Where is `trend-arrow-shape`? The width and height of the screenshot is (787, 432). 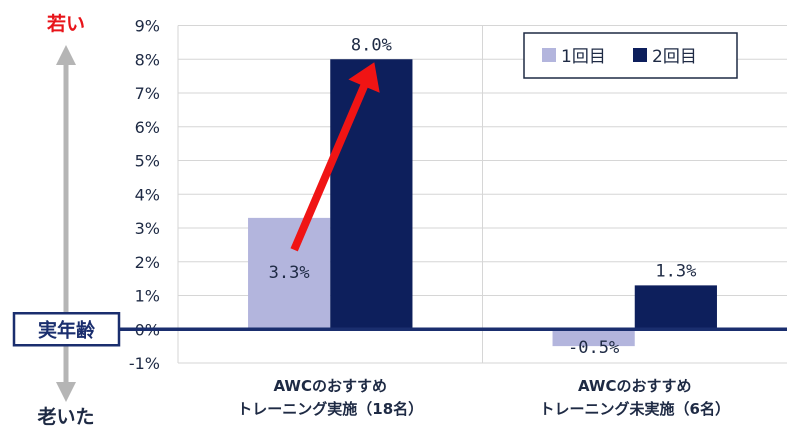
trend-arrow-shape is located at coordinates (335, 157).